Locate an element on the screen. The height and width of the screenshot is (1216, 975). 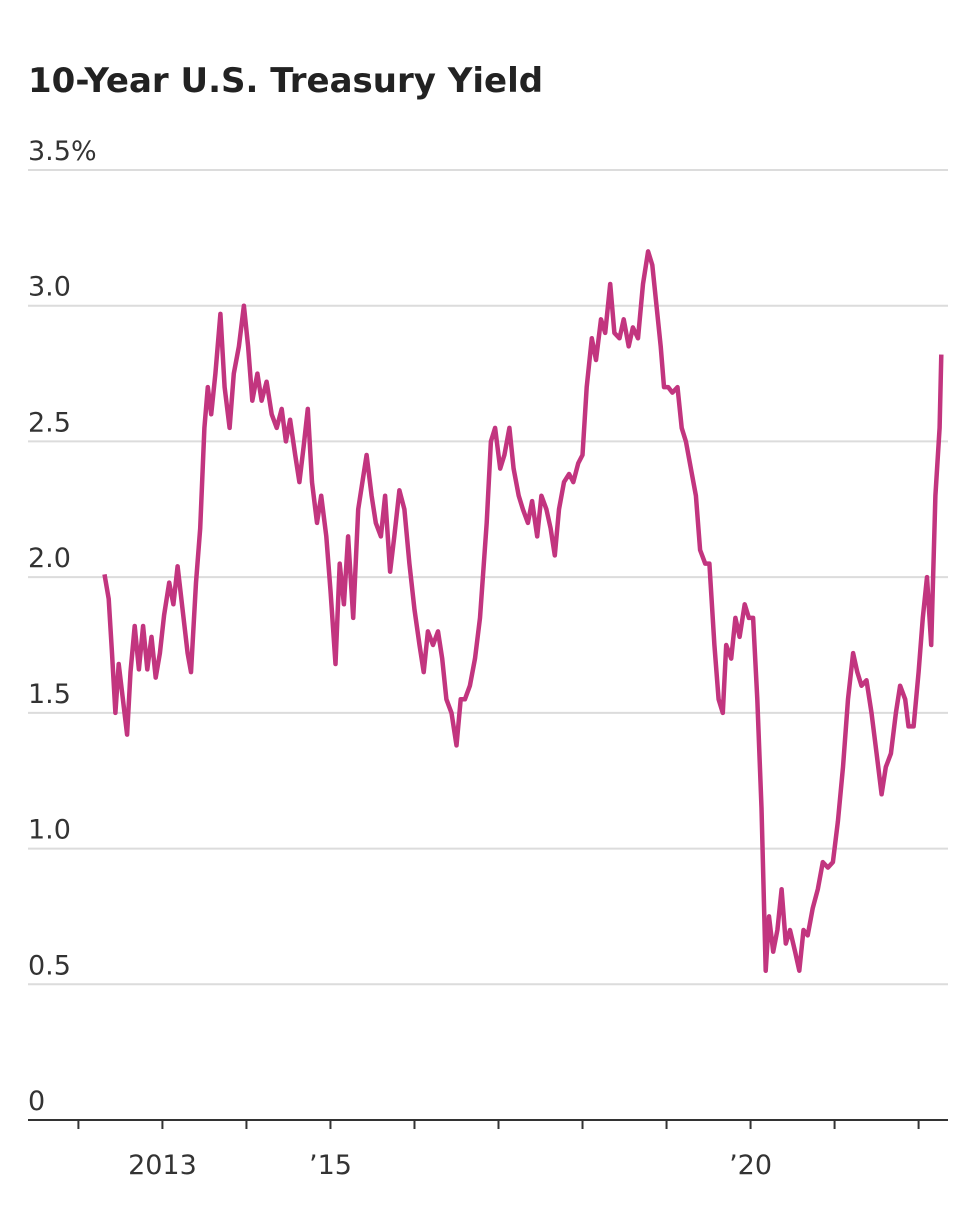
y-tick-label: 3.0 is located at coordinates (49, 287).